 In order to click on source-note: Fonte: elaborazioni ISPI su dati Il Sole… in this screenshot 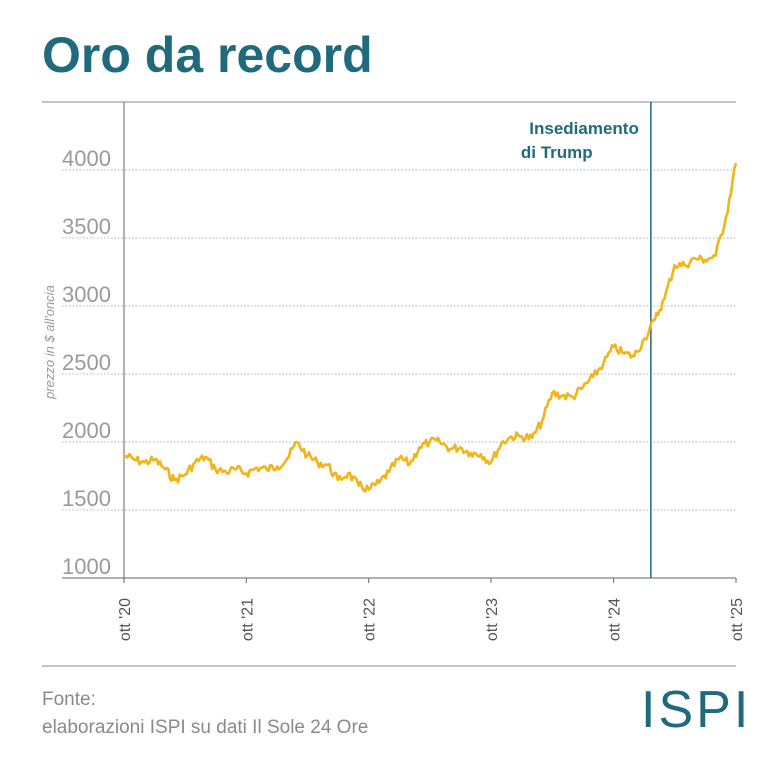, I will do `click(205, 714)`.